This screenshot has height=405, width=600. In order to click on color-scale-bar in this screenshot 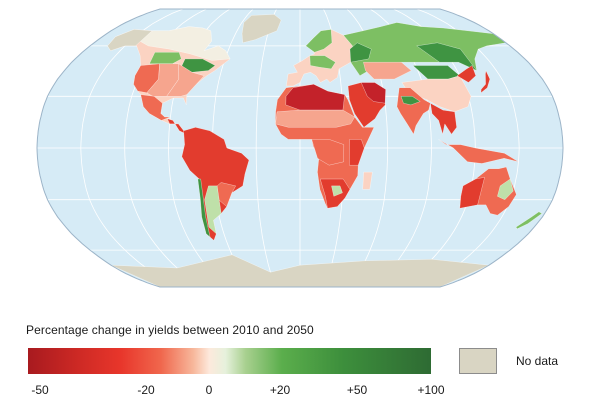, I will do `click(229, 361)`.